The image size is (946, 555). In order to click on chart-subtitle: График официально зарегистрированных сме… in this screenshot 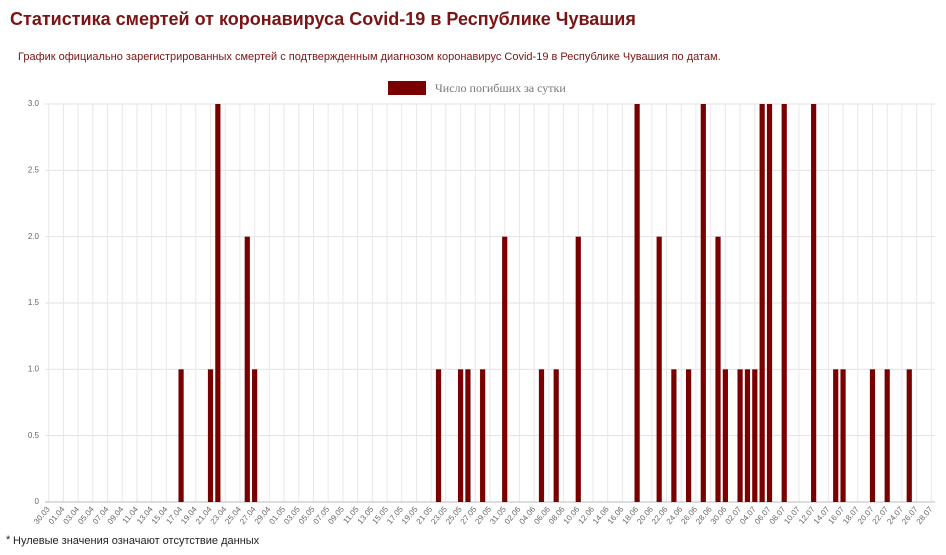, I will do `click(369, 57)`.